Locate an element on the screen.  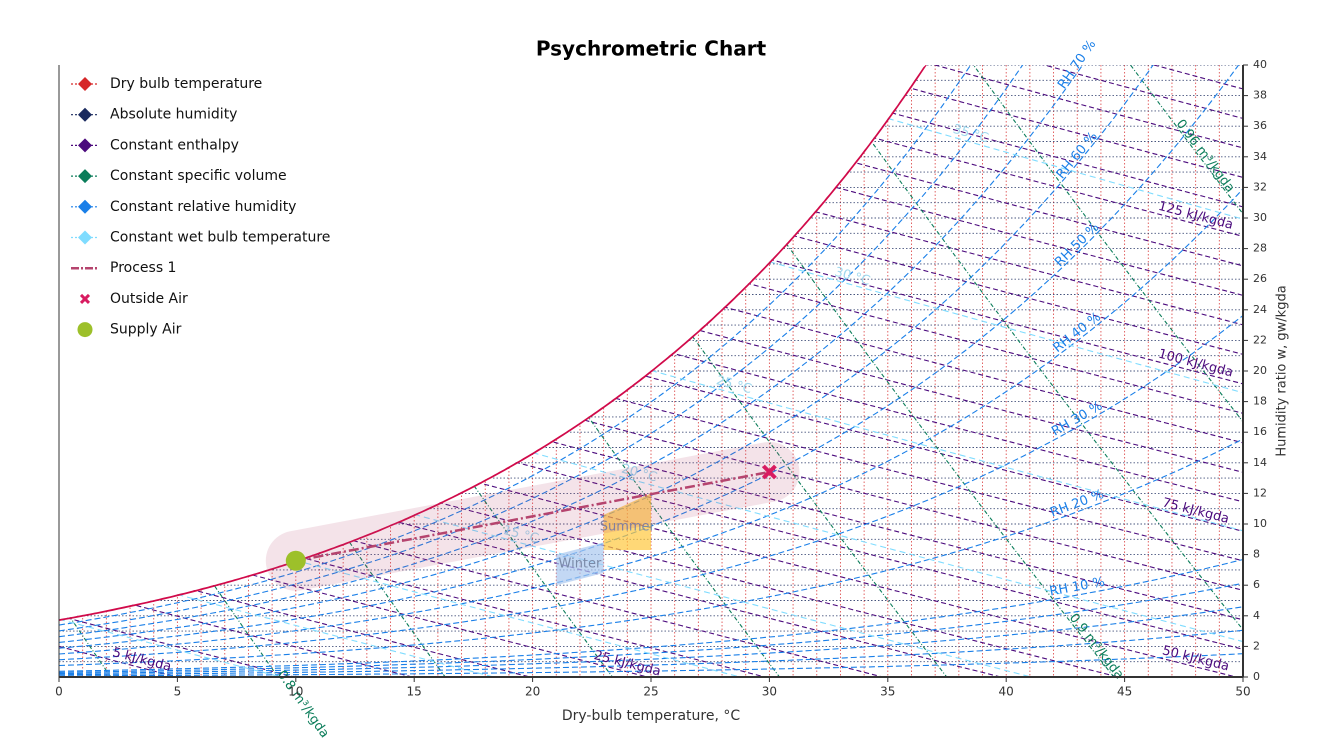
x-tick-label: 10 is located at coordinates (295, 692).